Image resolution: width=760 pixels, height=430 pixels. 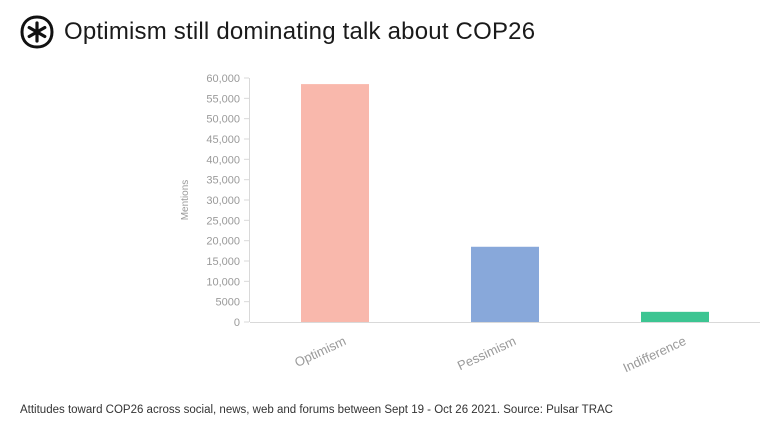 What do you see at coordinates (223, 282) in the screenshot?
I see `y-tick-label: 10,000` at bounding box center [223, 282].